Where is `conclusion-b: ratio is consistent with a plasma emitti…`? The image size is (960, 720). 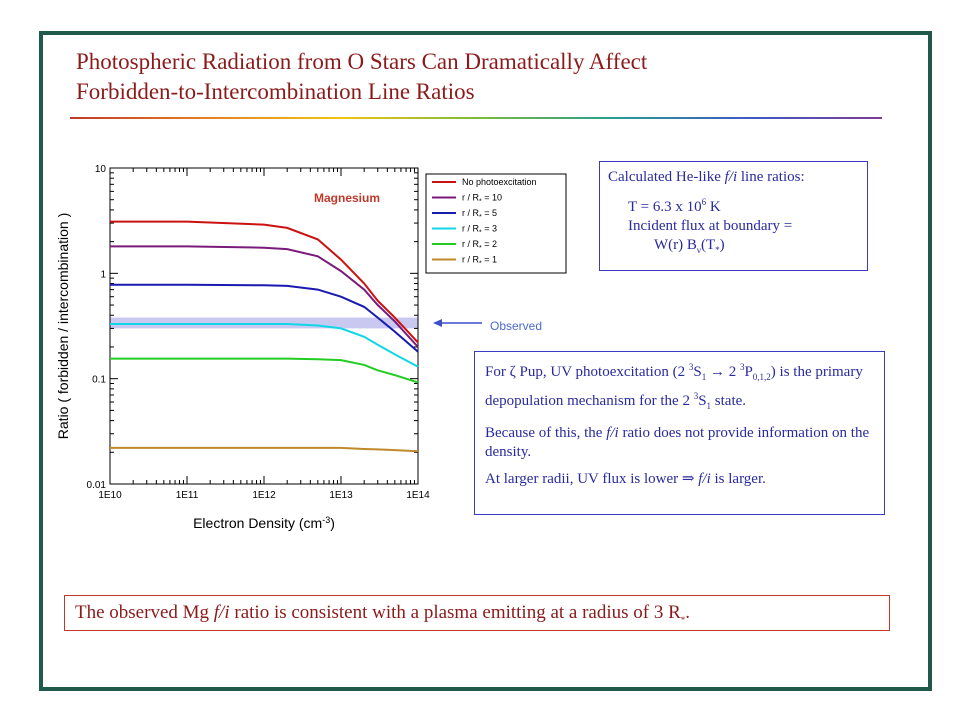 conclusion-b: ratio is consistent with a plasma emitti… is located at coordinates (455, 612).